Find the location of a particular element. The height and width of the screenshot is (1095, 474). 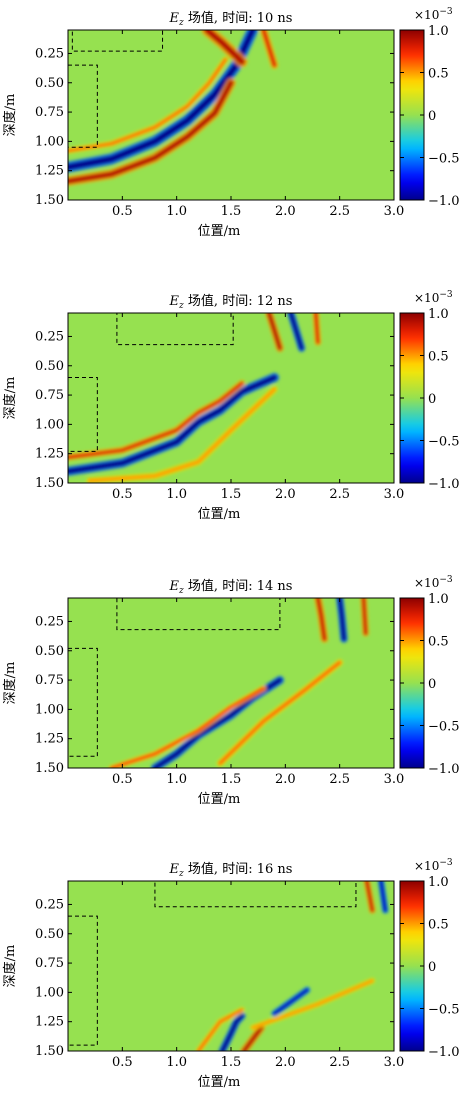

panel-title: Ez 场值, 时间: 10 ns is located at coordinates (231, 19).